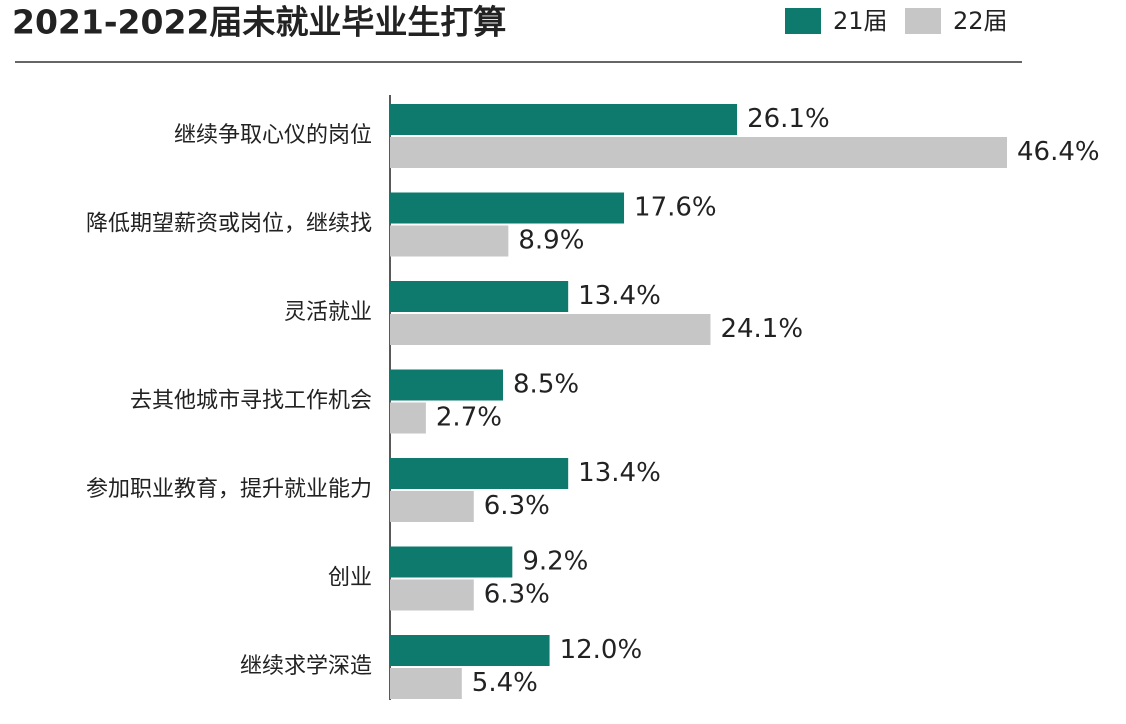 Image resolution: width=1126 pixels, height=724 pixels. What do you see at coordinates (788, 119) in the screenshot?
I see `value-label: 26.1%` at bounding box center [788, 119].